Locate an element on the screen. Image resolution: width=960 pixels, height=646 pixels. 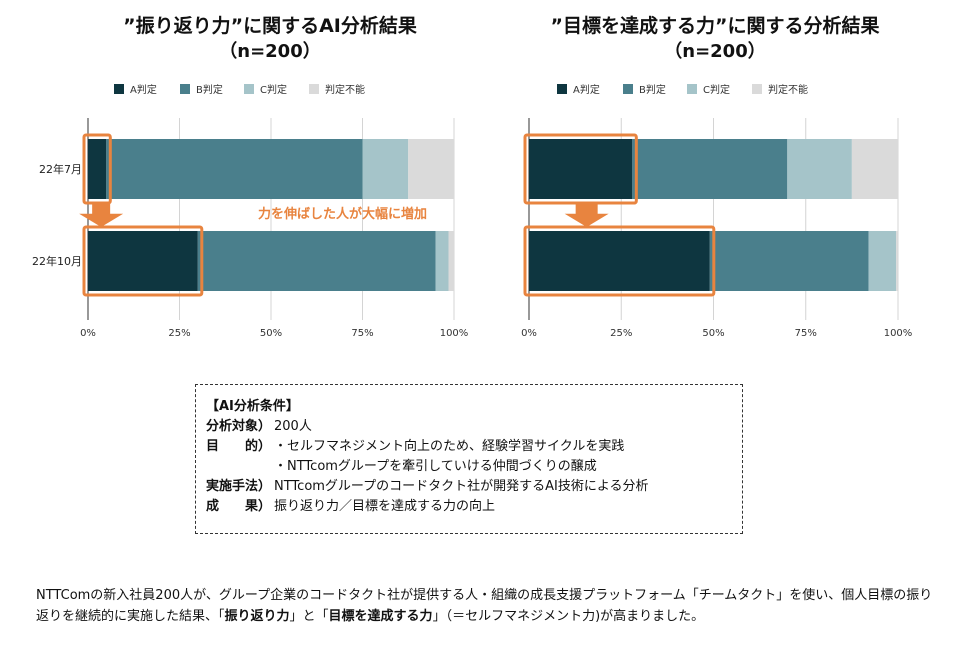
condition-row: 目 的） ・セルフマネジメント向上のため、経験学習サイクルを実践 is located at coordinates (474, 447).